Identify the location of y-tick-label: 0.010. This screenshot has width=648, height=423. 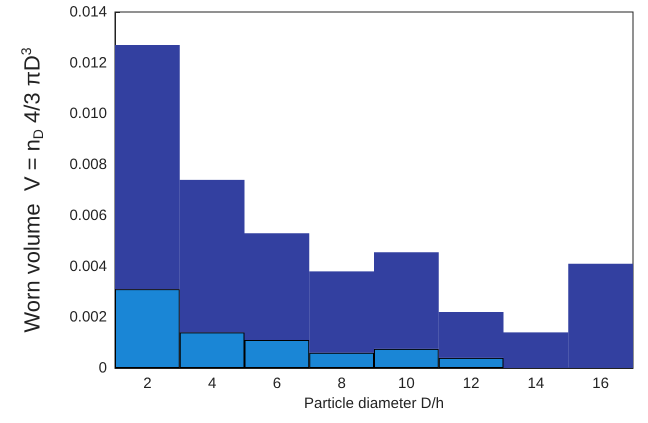
(88, 113).